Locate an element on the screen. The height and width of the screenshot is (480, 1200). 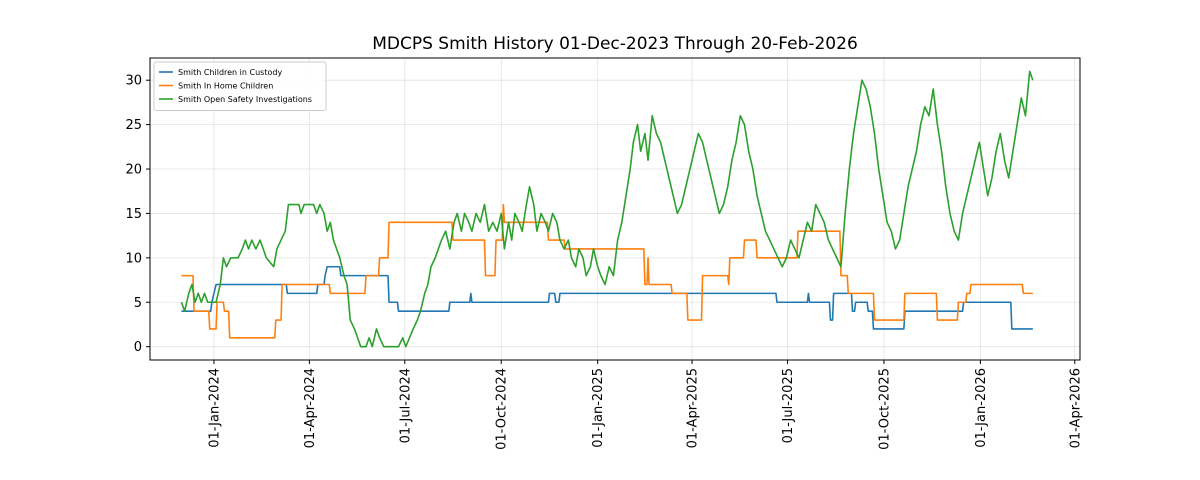
x-tick-label: 01-Jul-2025 is located at coordinates (788, 405).